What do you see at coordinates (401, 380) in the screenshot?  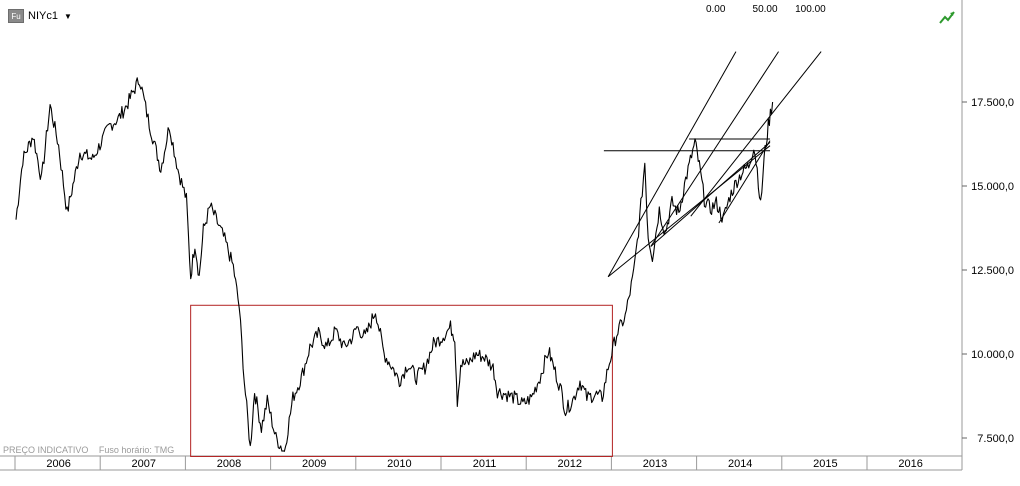 I see `consolidation-box` at bounding box center [401, 380].